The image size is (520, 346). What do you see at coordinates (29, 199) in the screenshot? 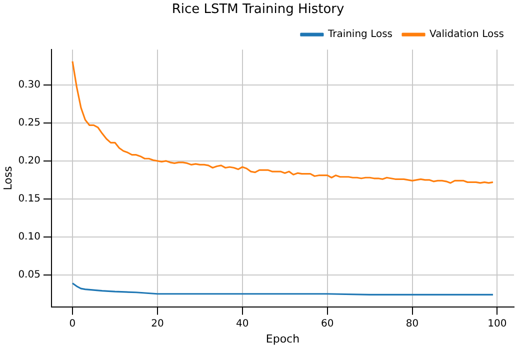
I see `y-tick-label: 0.15` at bounding box center [29, 199].